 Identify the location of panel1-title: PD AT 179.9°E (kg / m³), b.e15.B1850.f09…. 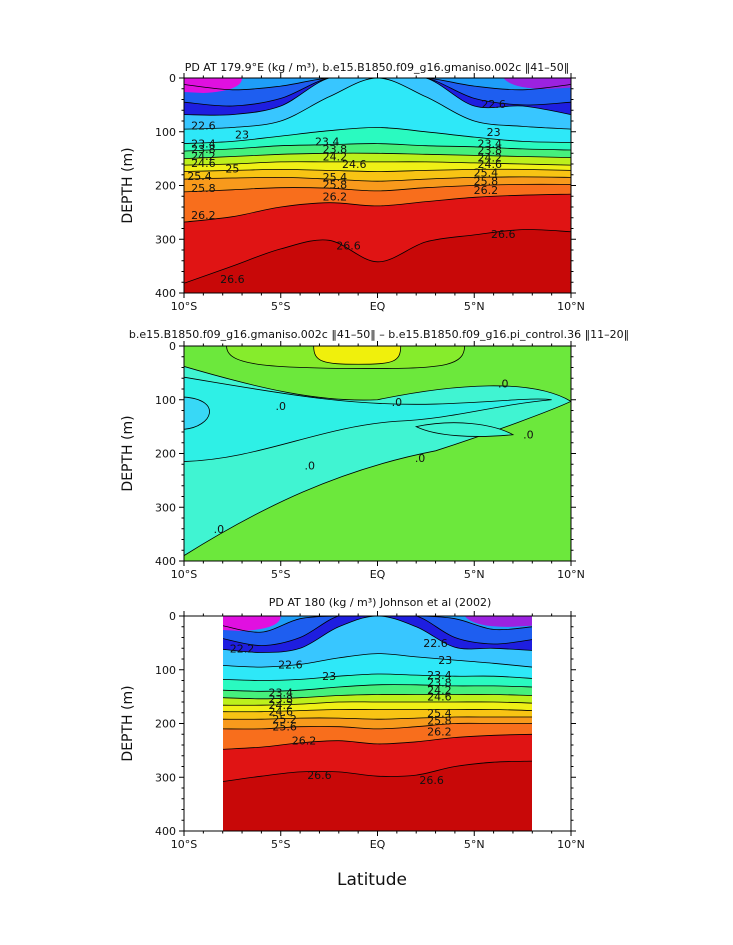
(377, 67).